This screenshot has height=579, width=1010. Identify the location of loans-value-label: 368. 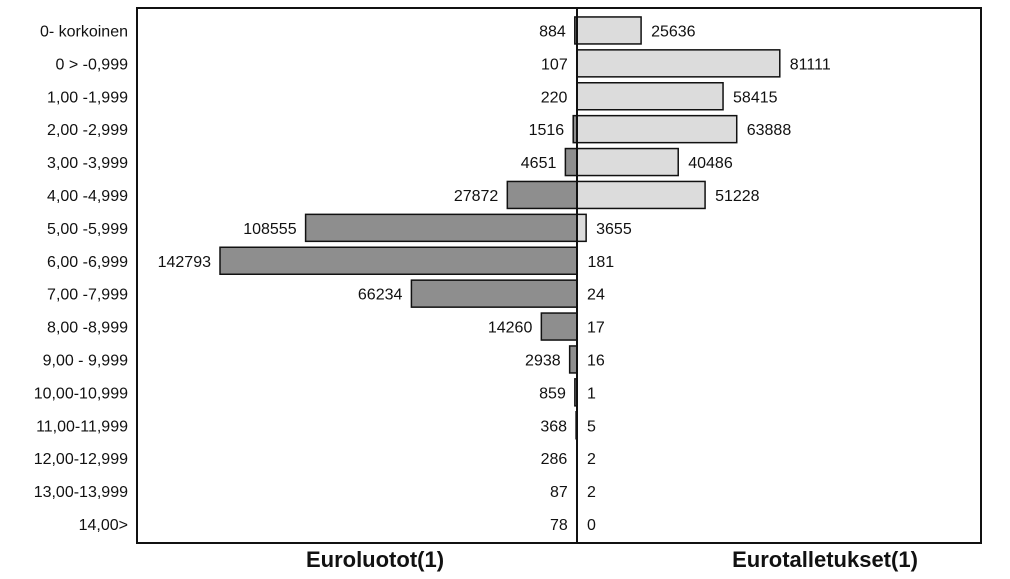
(553, 426).